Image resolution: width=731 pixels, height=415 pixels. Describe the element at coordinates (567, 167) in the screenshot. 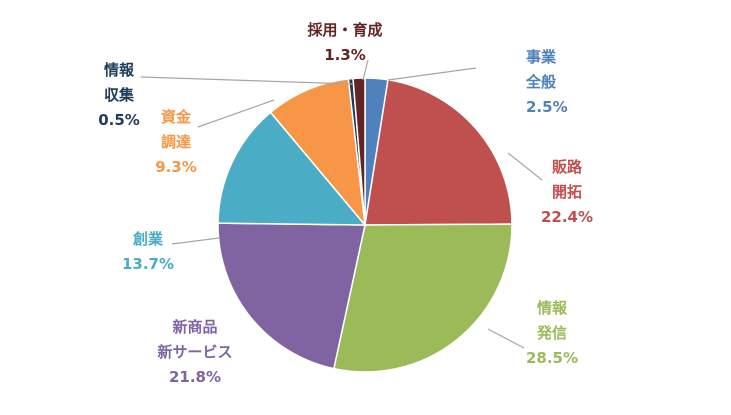

I see `slice-name-1: 販路` at that location.